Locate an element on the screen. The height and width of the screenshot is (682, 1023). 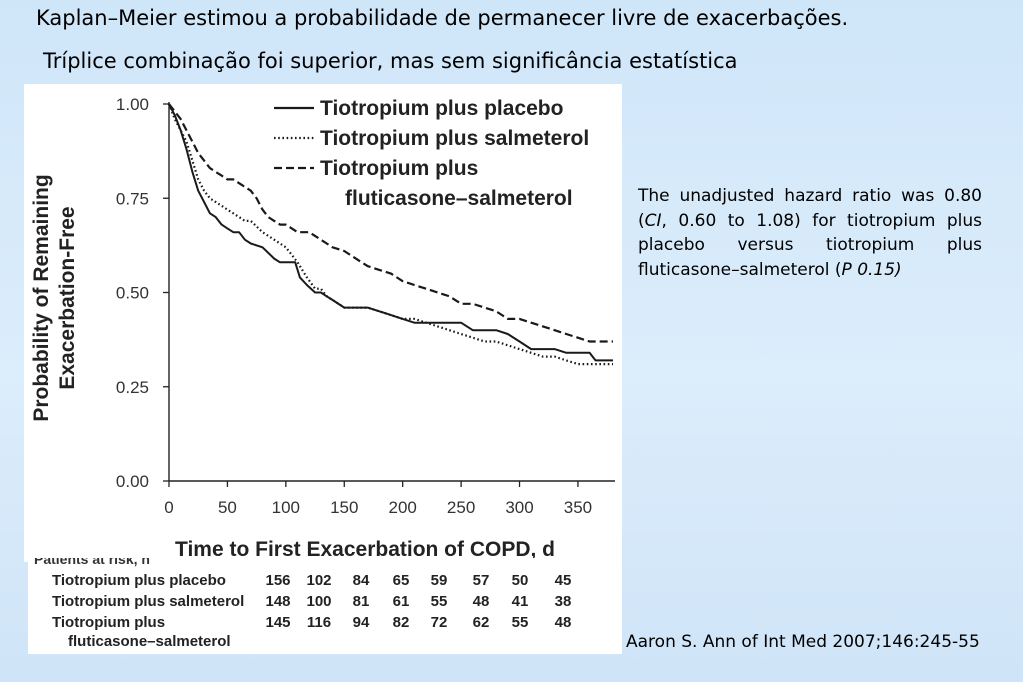
risk-cell: 72 is located at coordinates (439, 622).